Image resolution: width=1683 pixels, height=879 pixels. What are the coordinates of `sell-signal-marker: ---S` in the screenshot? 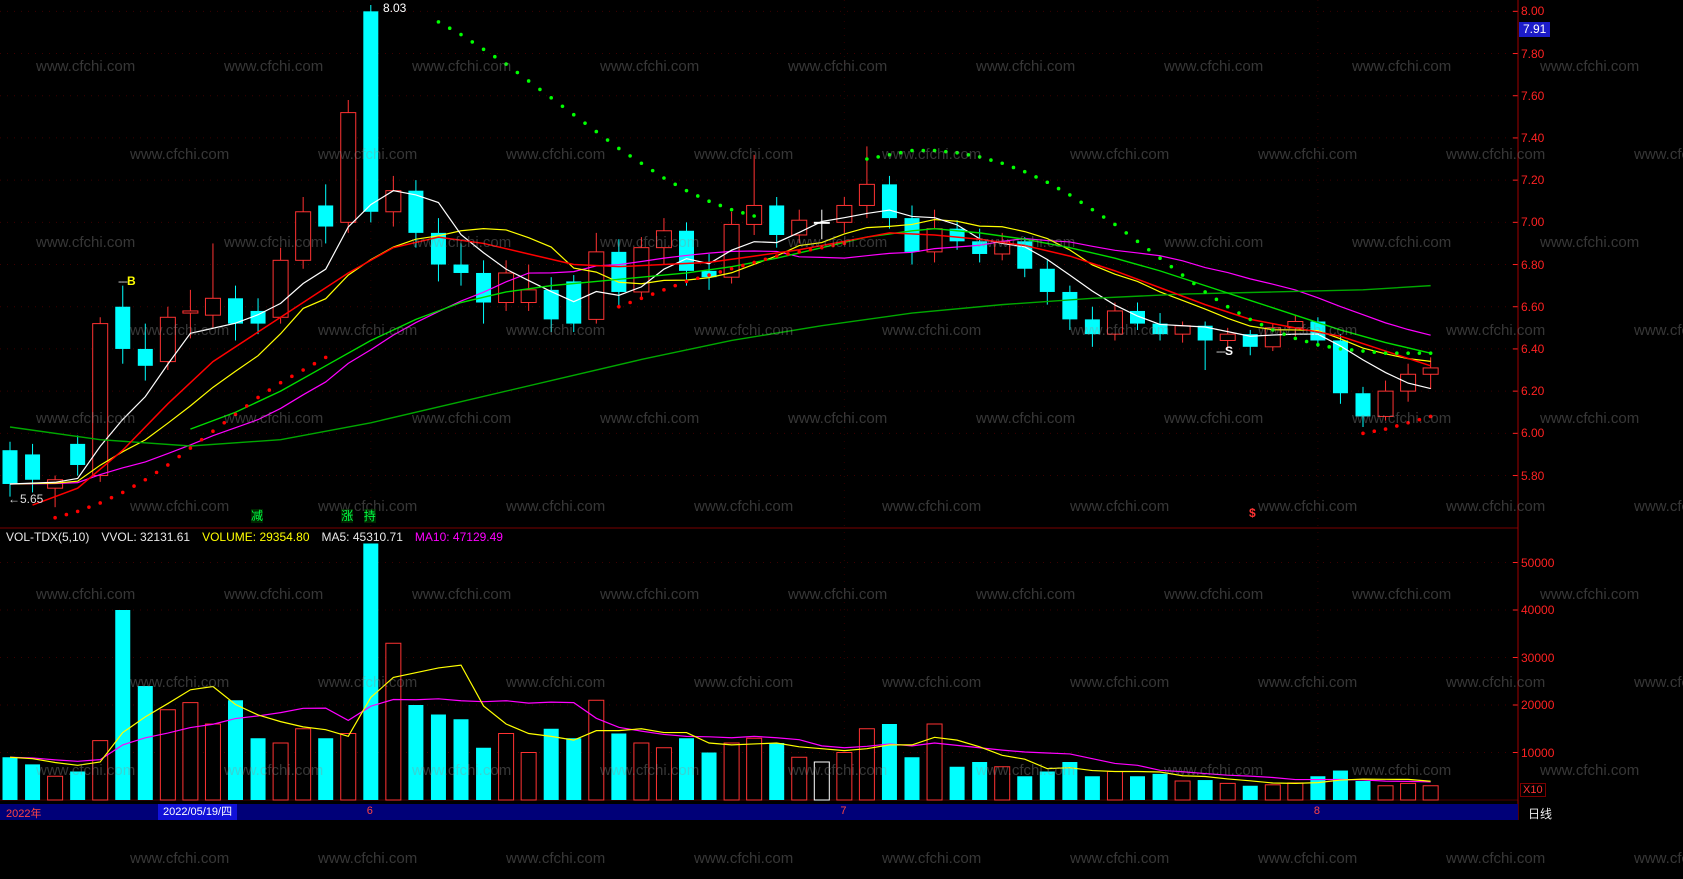 It's located at (1224, 351).